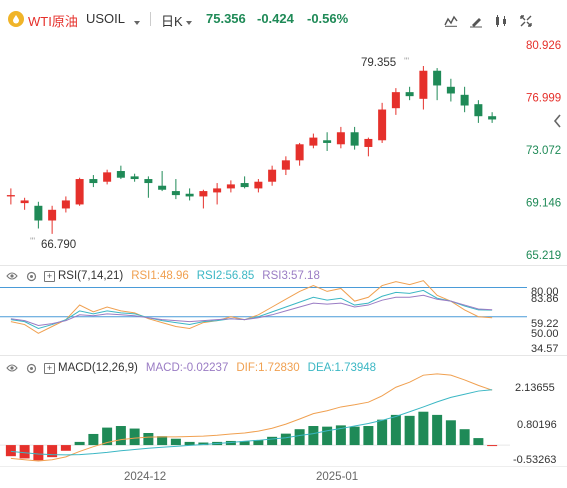 This screenshot has width=567, height=488. Describe the element at coordinates (545, 324) in the screenshot. I see `rsi-tick: 59.22` at that location.